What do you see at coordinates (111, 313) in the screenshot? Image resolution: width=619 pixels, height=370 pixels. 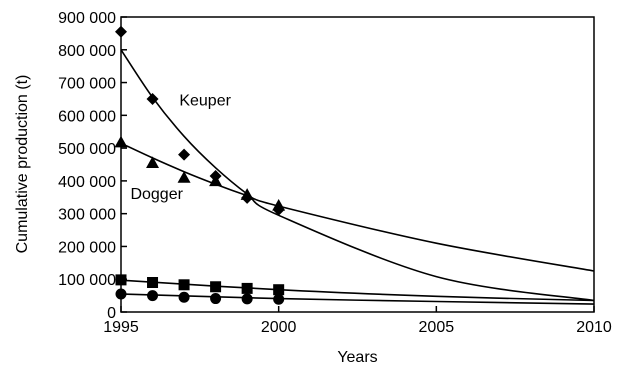 I see `y-tick-label: 0` at bounding box center [111, 313].